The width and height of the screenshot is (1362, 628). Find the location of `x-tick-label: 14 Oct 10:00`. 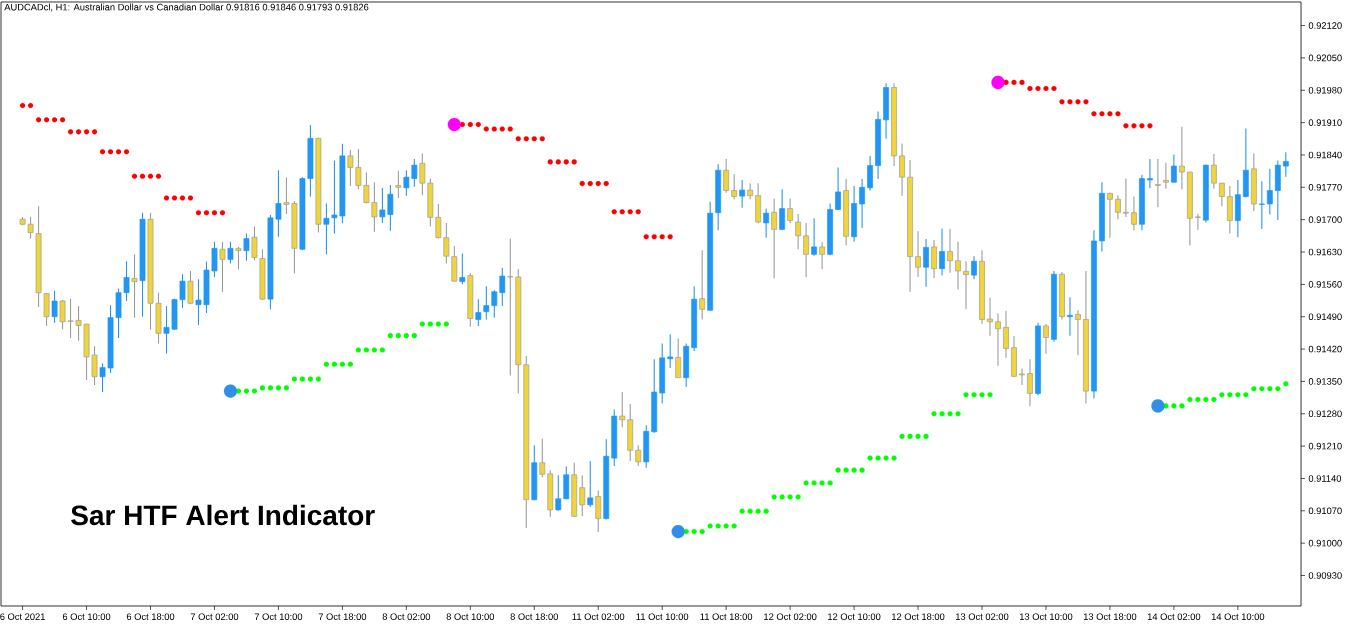

x-tick-label: 14 Oct 10:00 is located at coordinates (1238, 616).